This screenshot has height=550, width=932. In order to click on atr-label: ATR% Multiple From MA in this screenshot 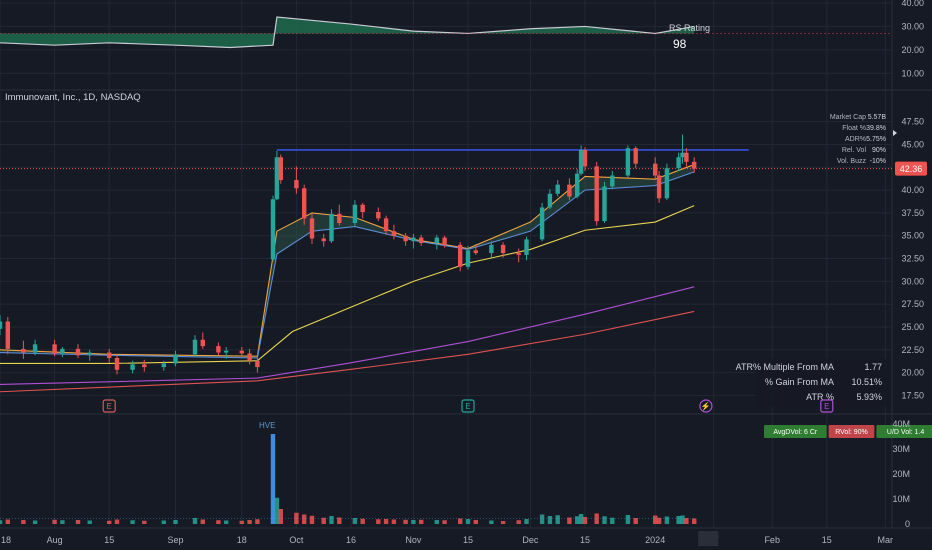, I will do `click(785, 367)`.